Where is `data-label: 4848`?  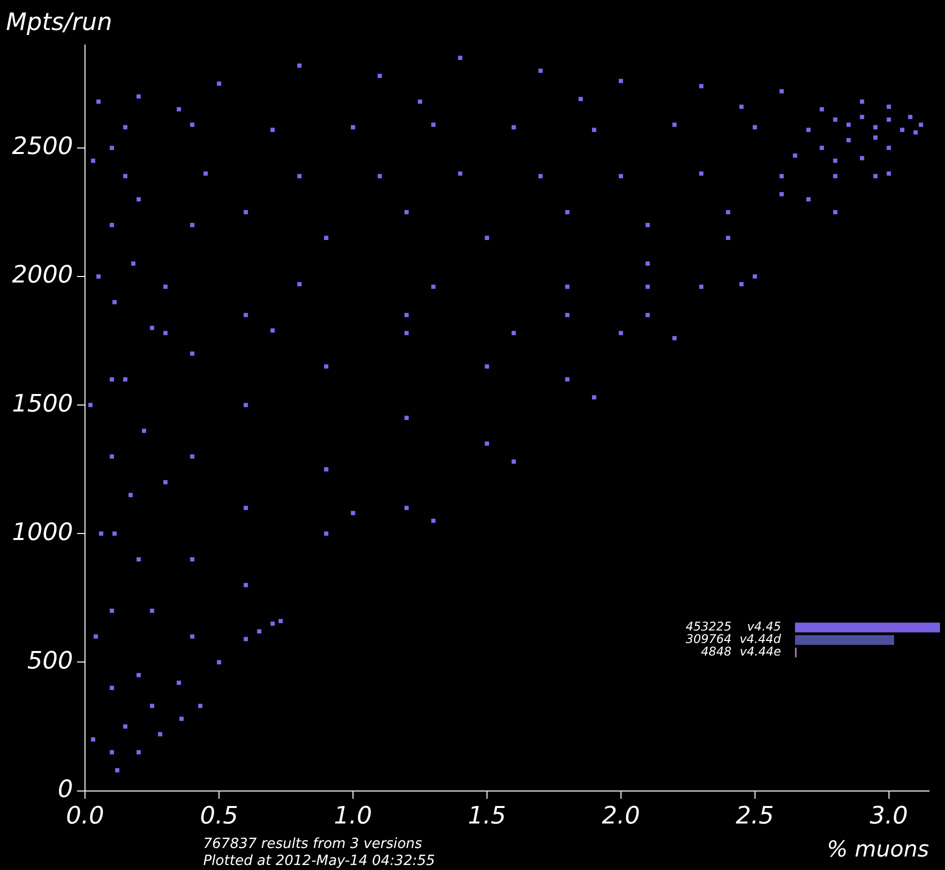
data-label: 4848 is located at coordinates (716, 651).